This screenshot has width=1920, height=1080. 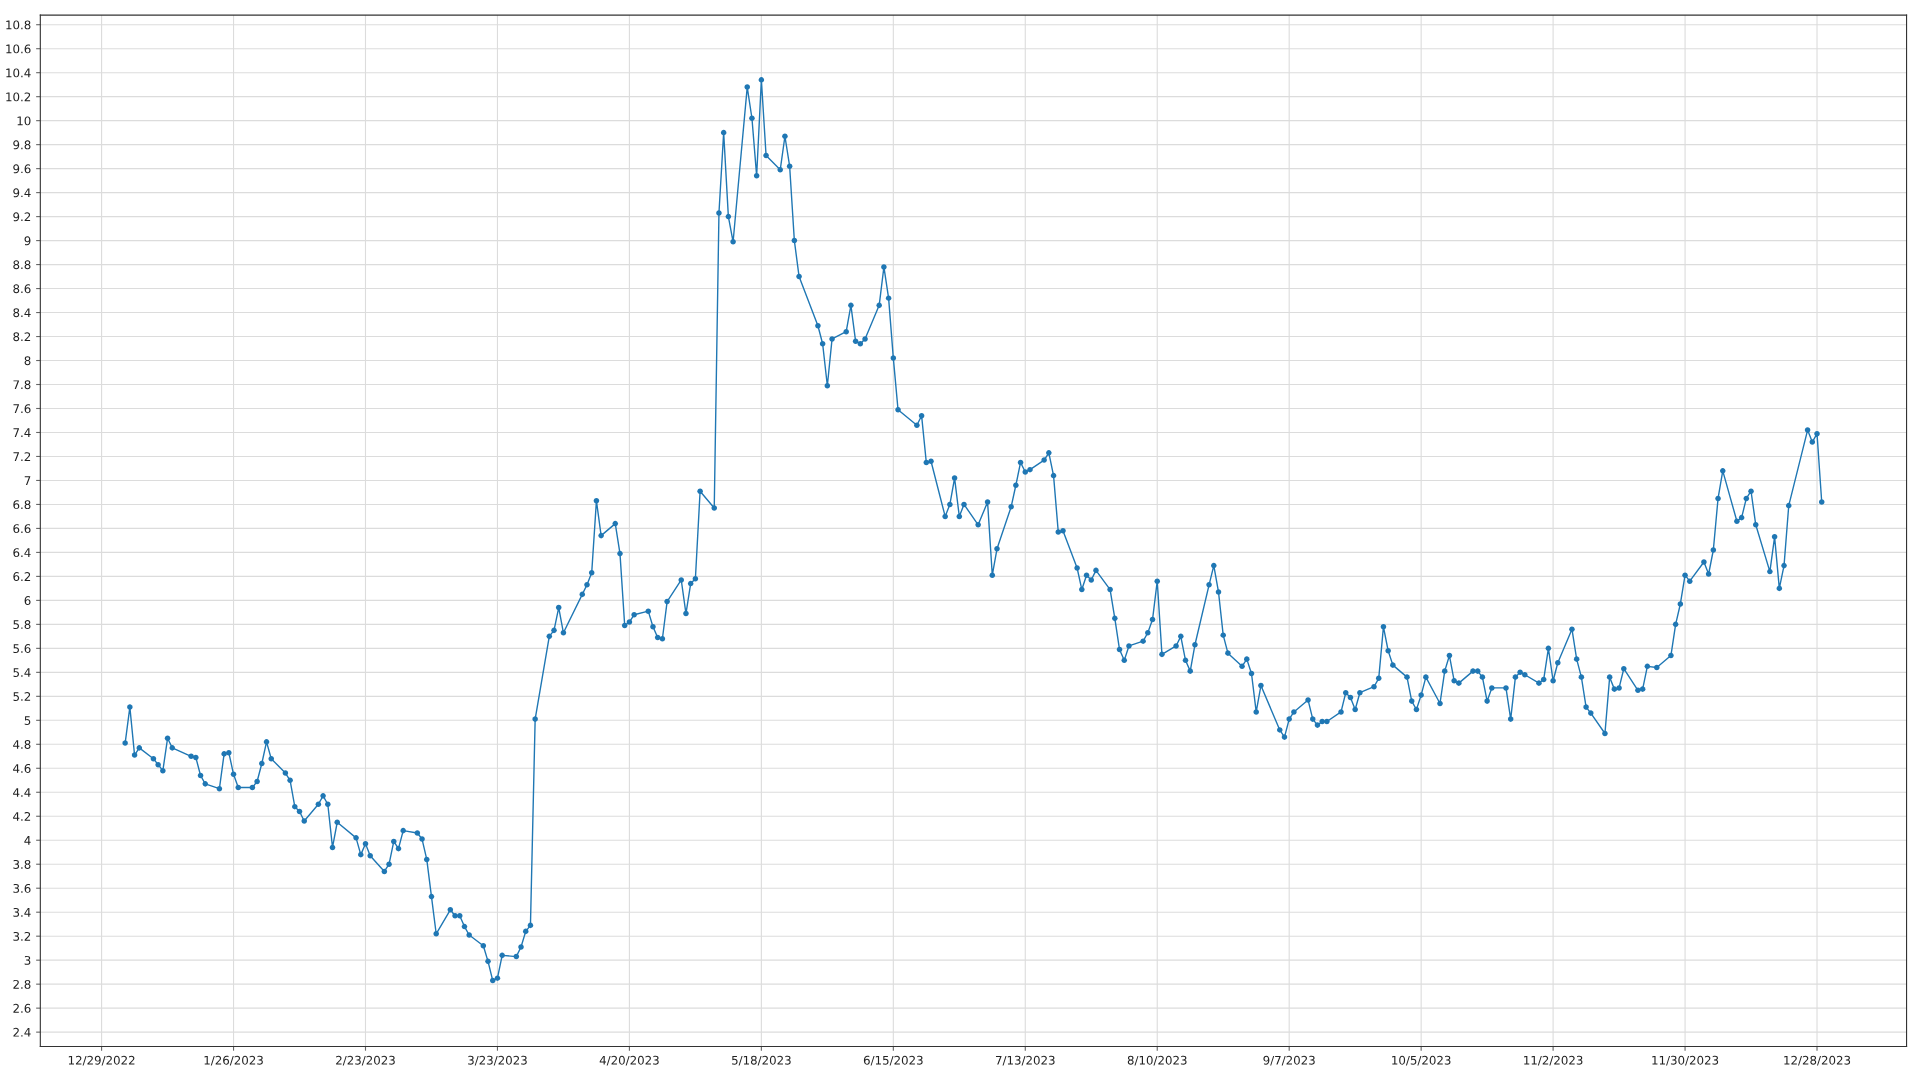 What do you see at coordinates (22, 289) in the screenshot?
I see `y-tick-label: 8.6` at bounding box center [22, 289].